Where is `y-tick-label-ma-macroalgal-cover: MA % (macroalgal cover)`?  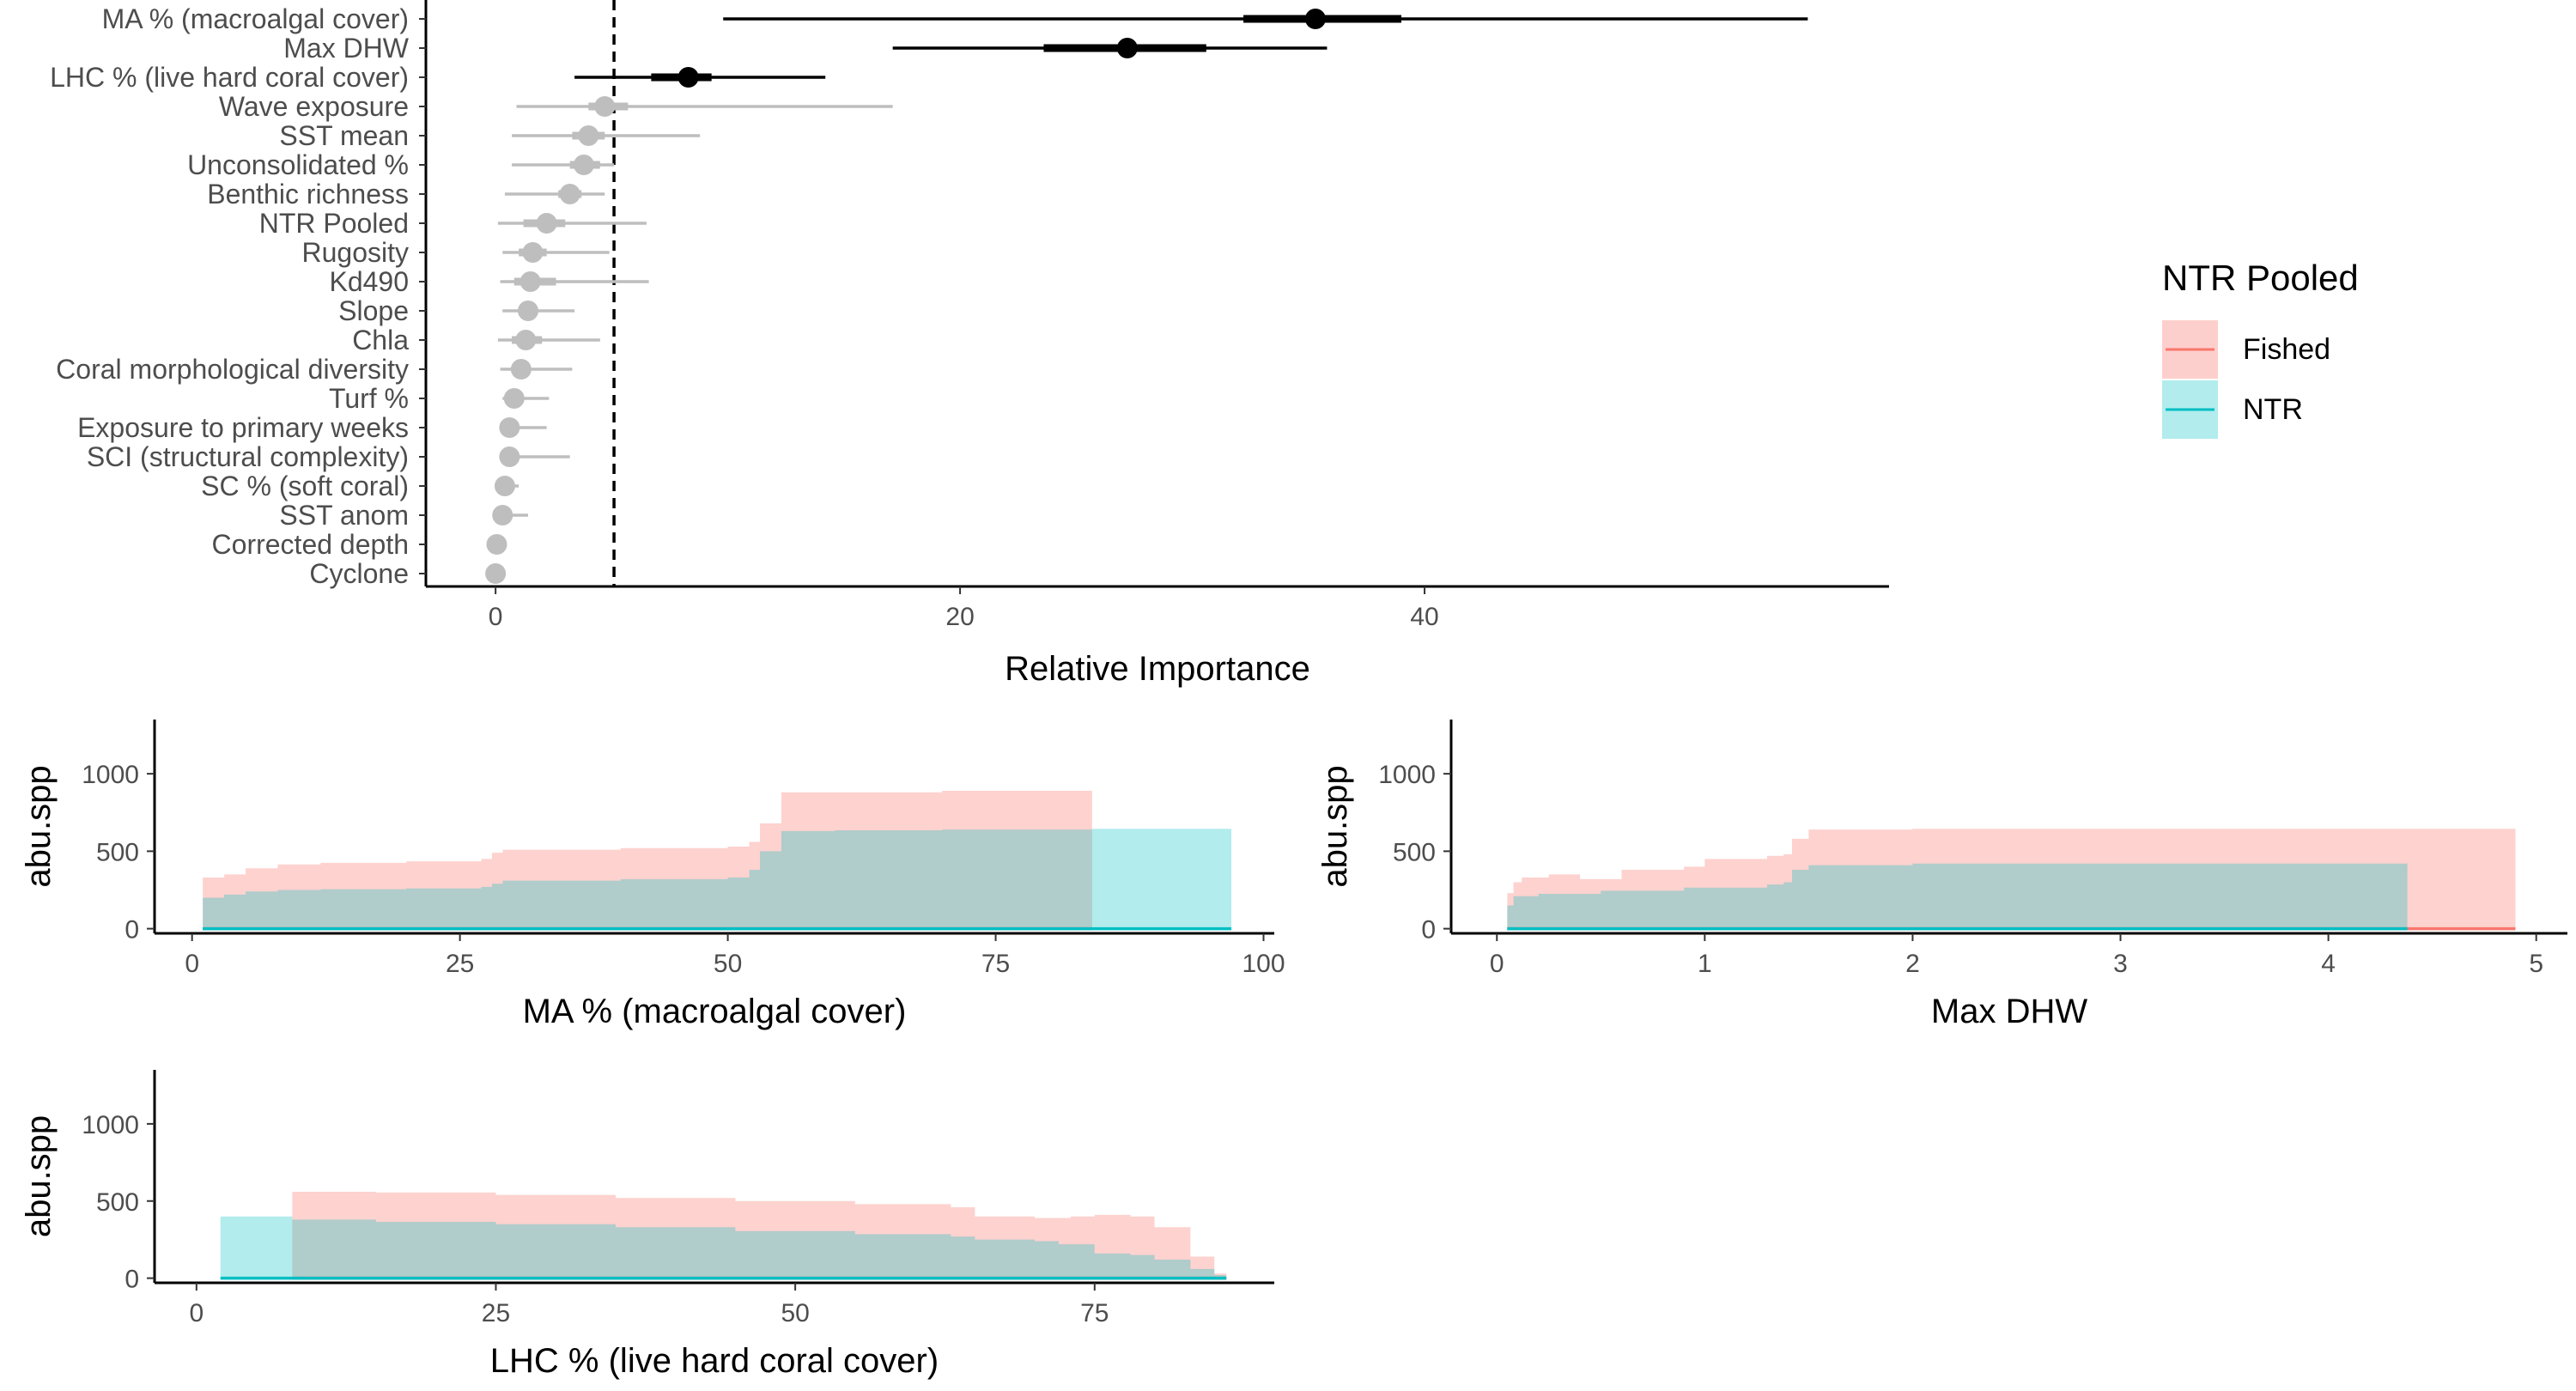
y-tick-label-ma-macroalgal-cover: MA % (macroalgal cover) is located at coordinates (255, 18).